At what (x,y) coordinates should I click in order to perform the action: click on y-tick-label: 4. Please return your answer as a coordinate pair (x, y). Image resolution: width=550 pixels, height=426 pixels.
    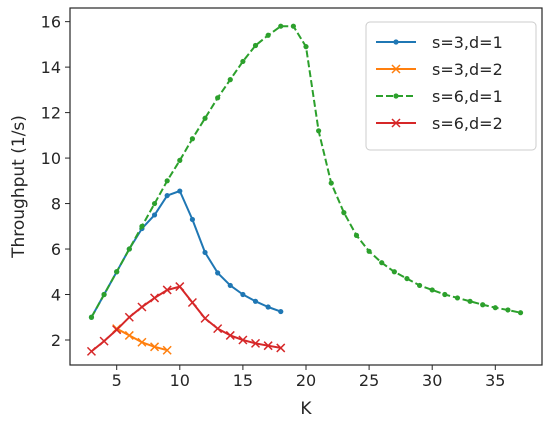
    Looking at the image, I should click on (56, 295).